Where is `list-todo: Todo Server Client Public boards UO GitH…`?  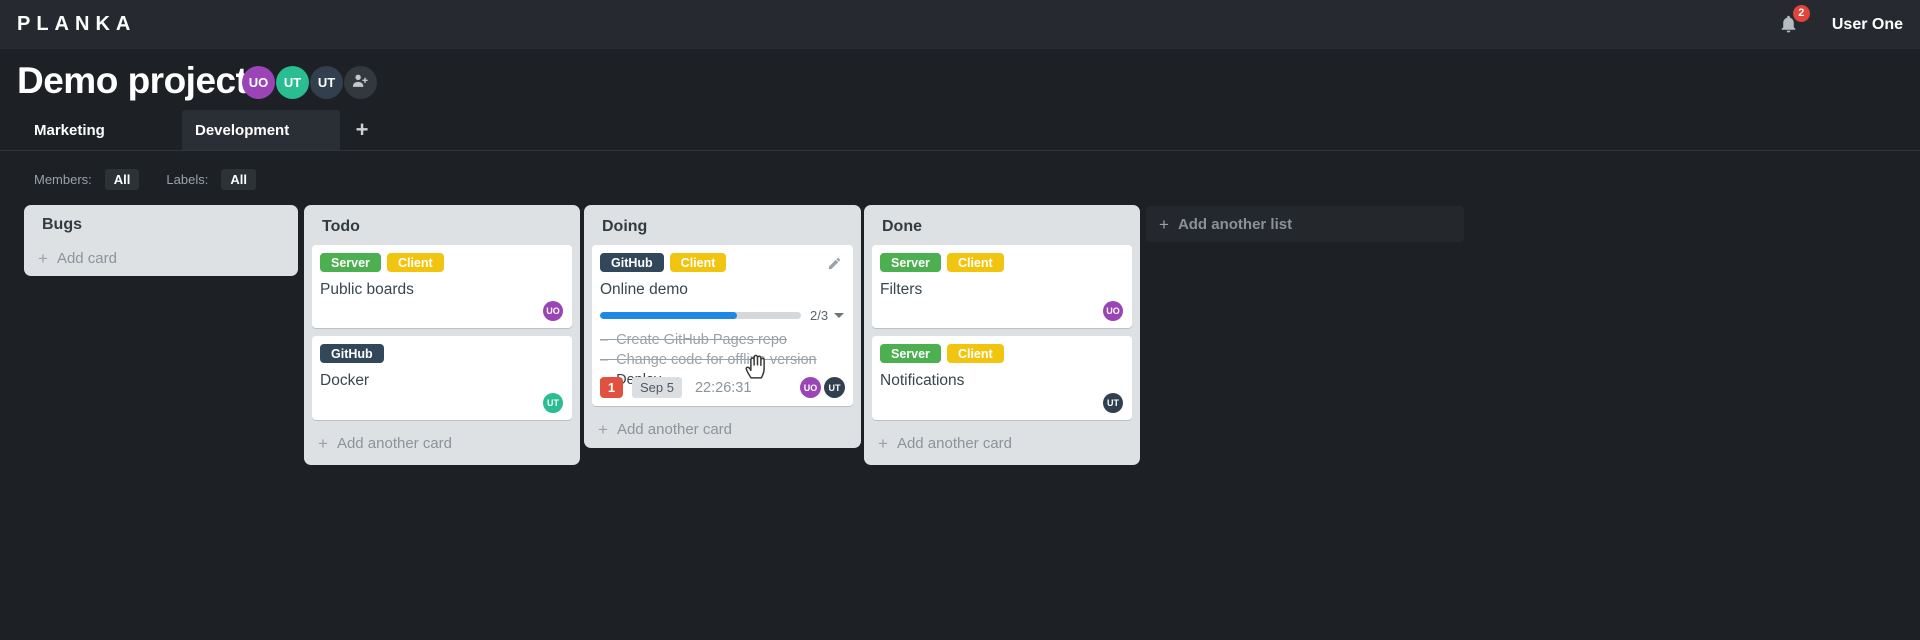
list-todo: Todo Server Client Public boards UO GitH… is located at coordinates (442, 335).